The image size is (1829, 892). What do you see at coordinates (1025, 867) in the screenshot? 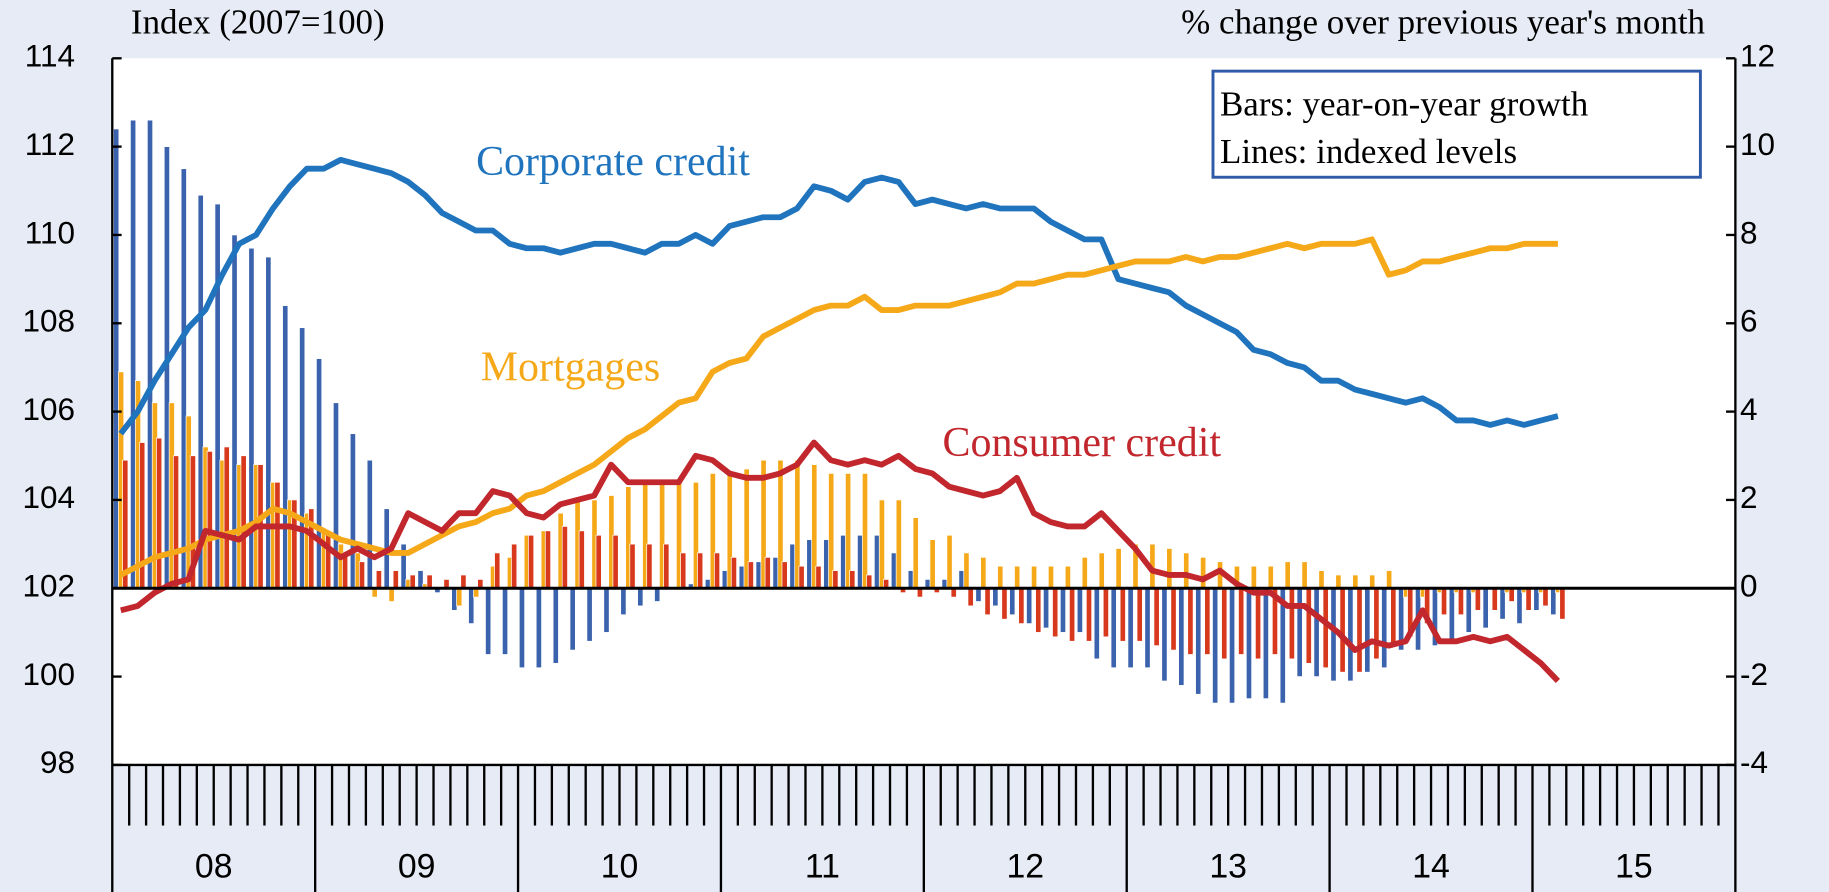
I see `x-tick-label: 12` at bounding box center [1025, 867].